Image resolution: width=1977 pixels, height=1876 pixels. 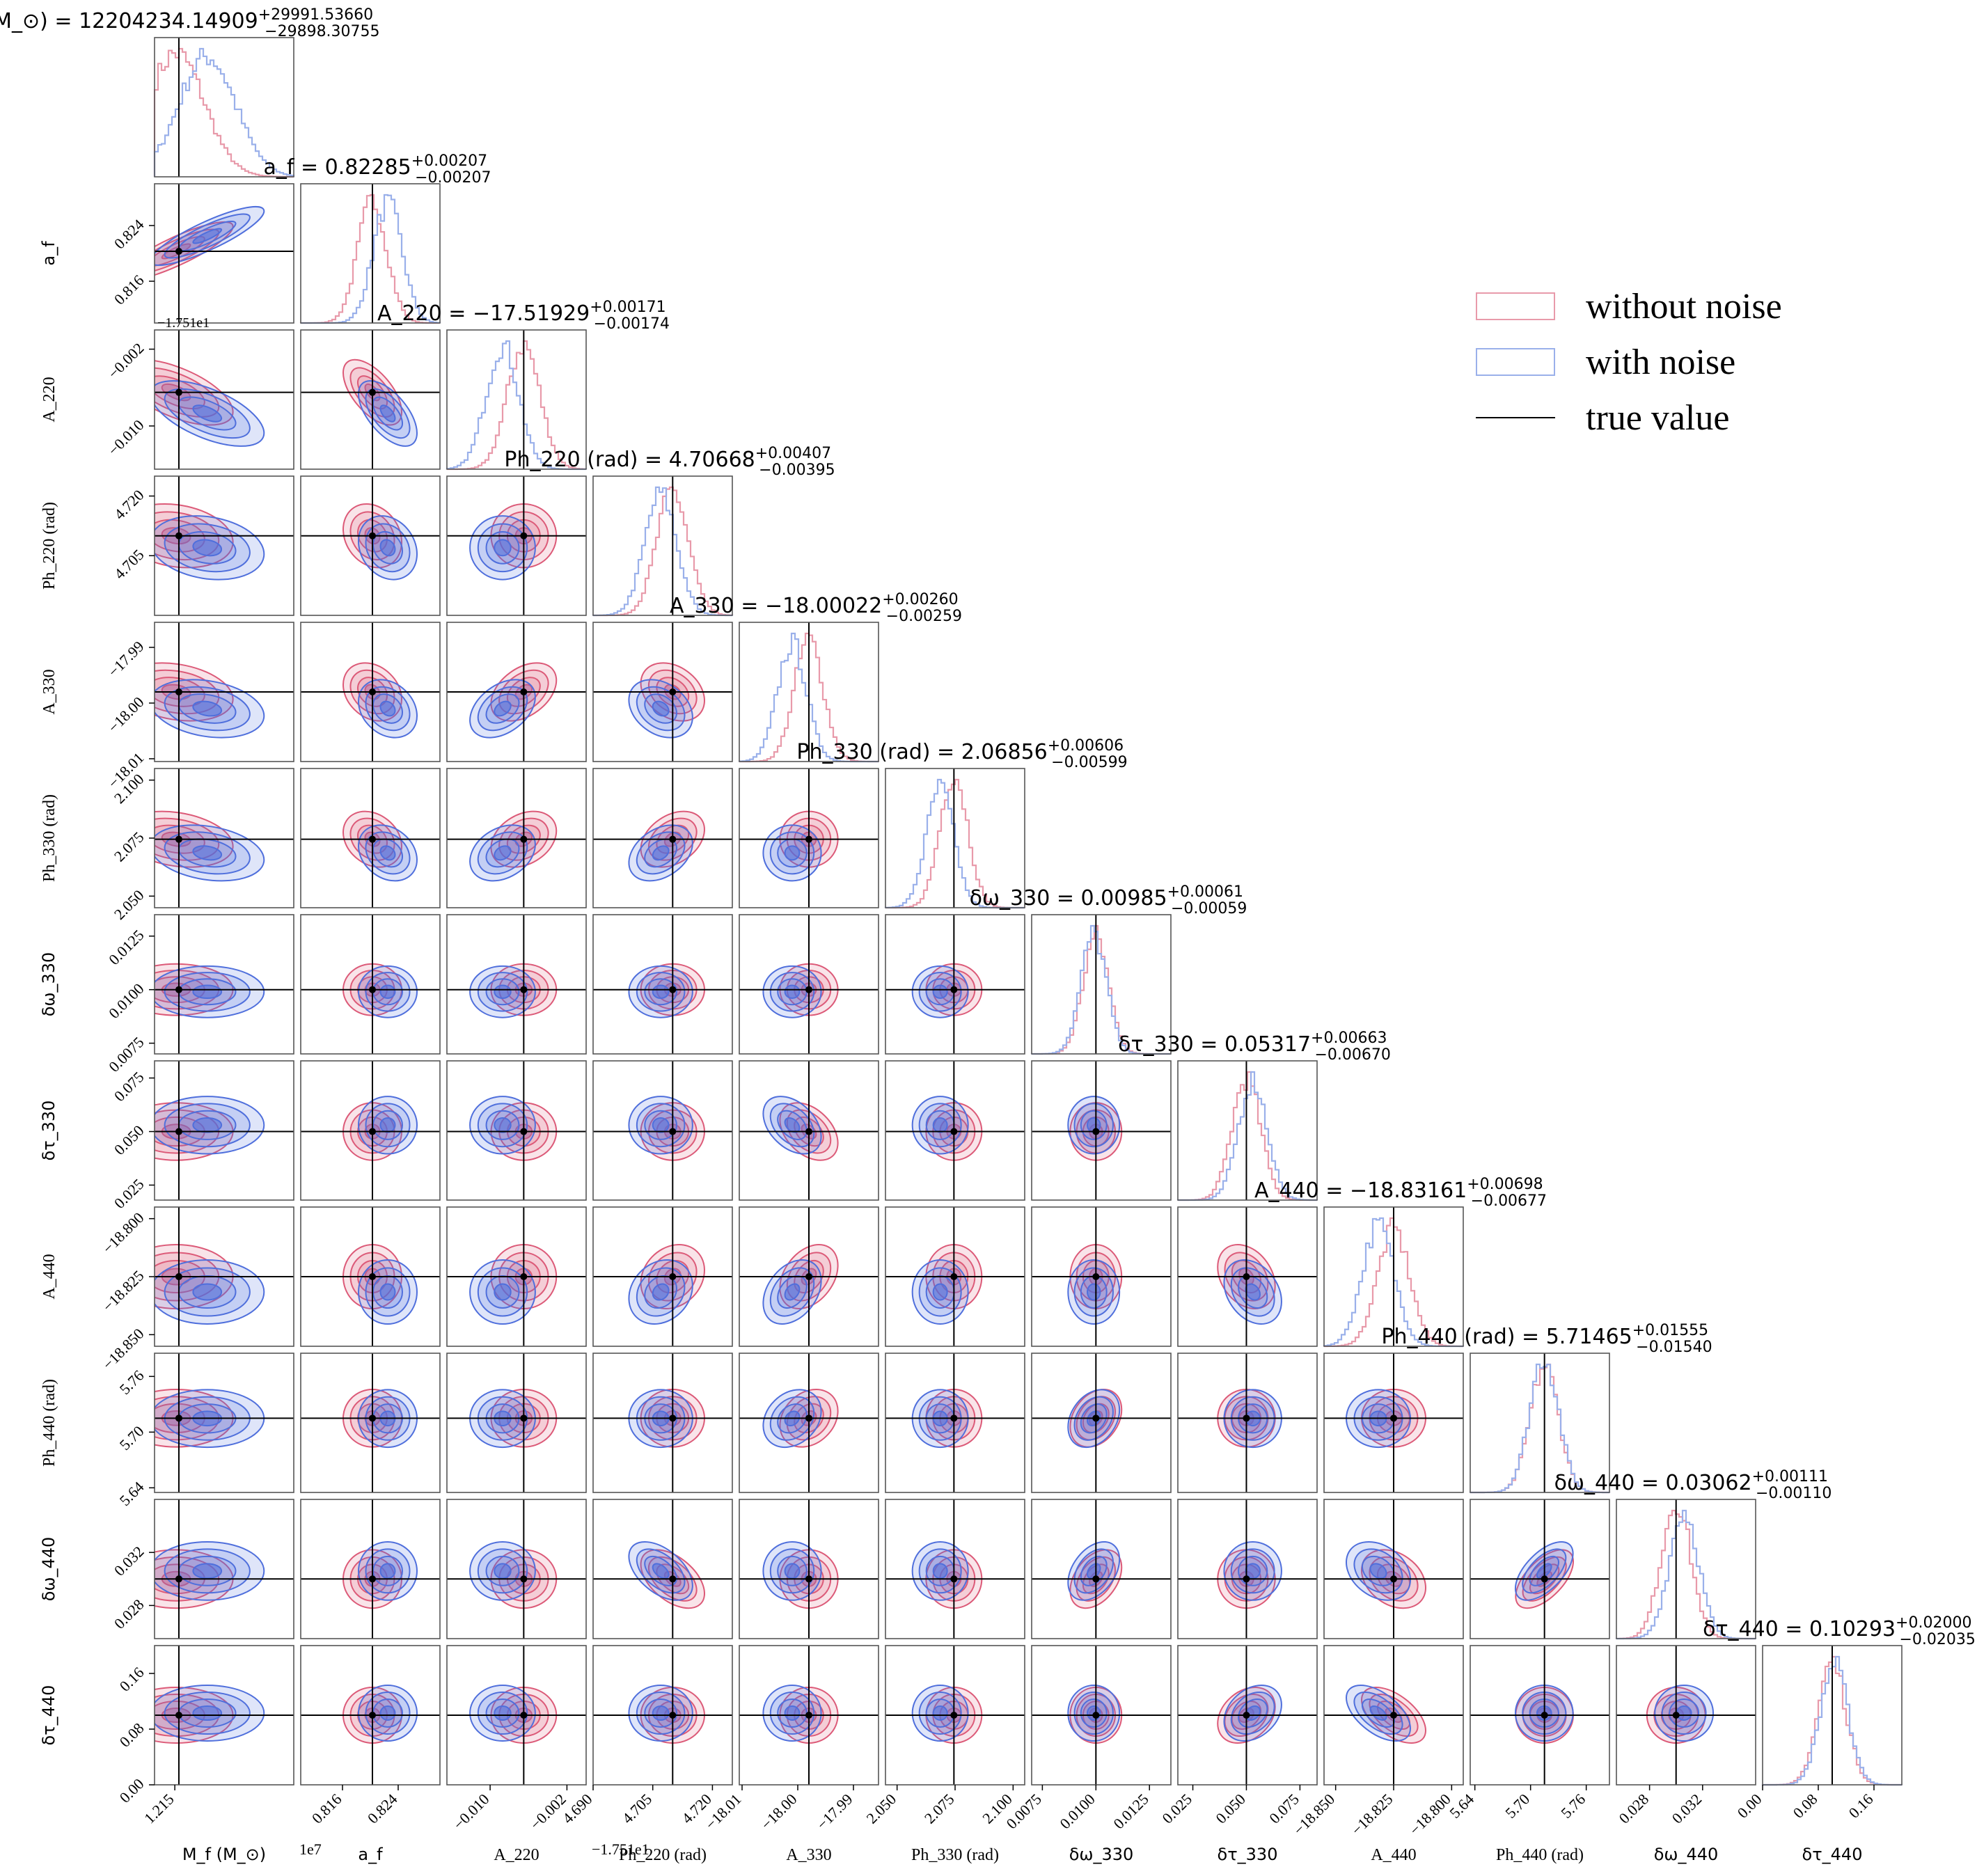 What do you see at coordinates (954, 1418) in the screenshot?
I see `truth-marker-Ph330-Ph440` at bounding box center [954, 1418].